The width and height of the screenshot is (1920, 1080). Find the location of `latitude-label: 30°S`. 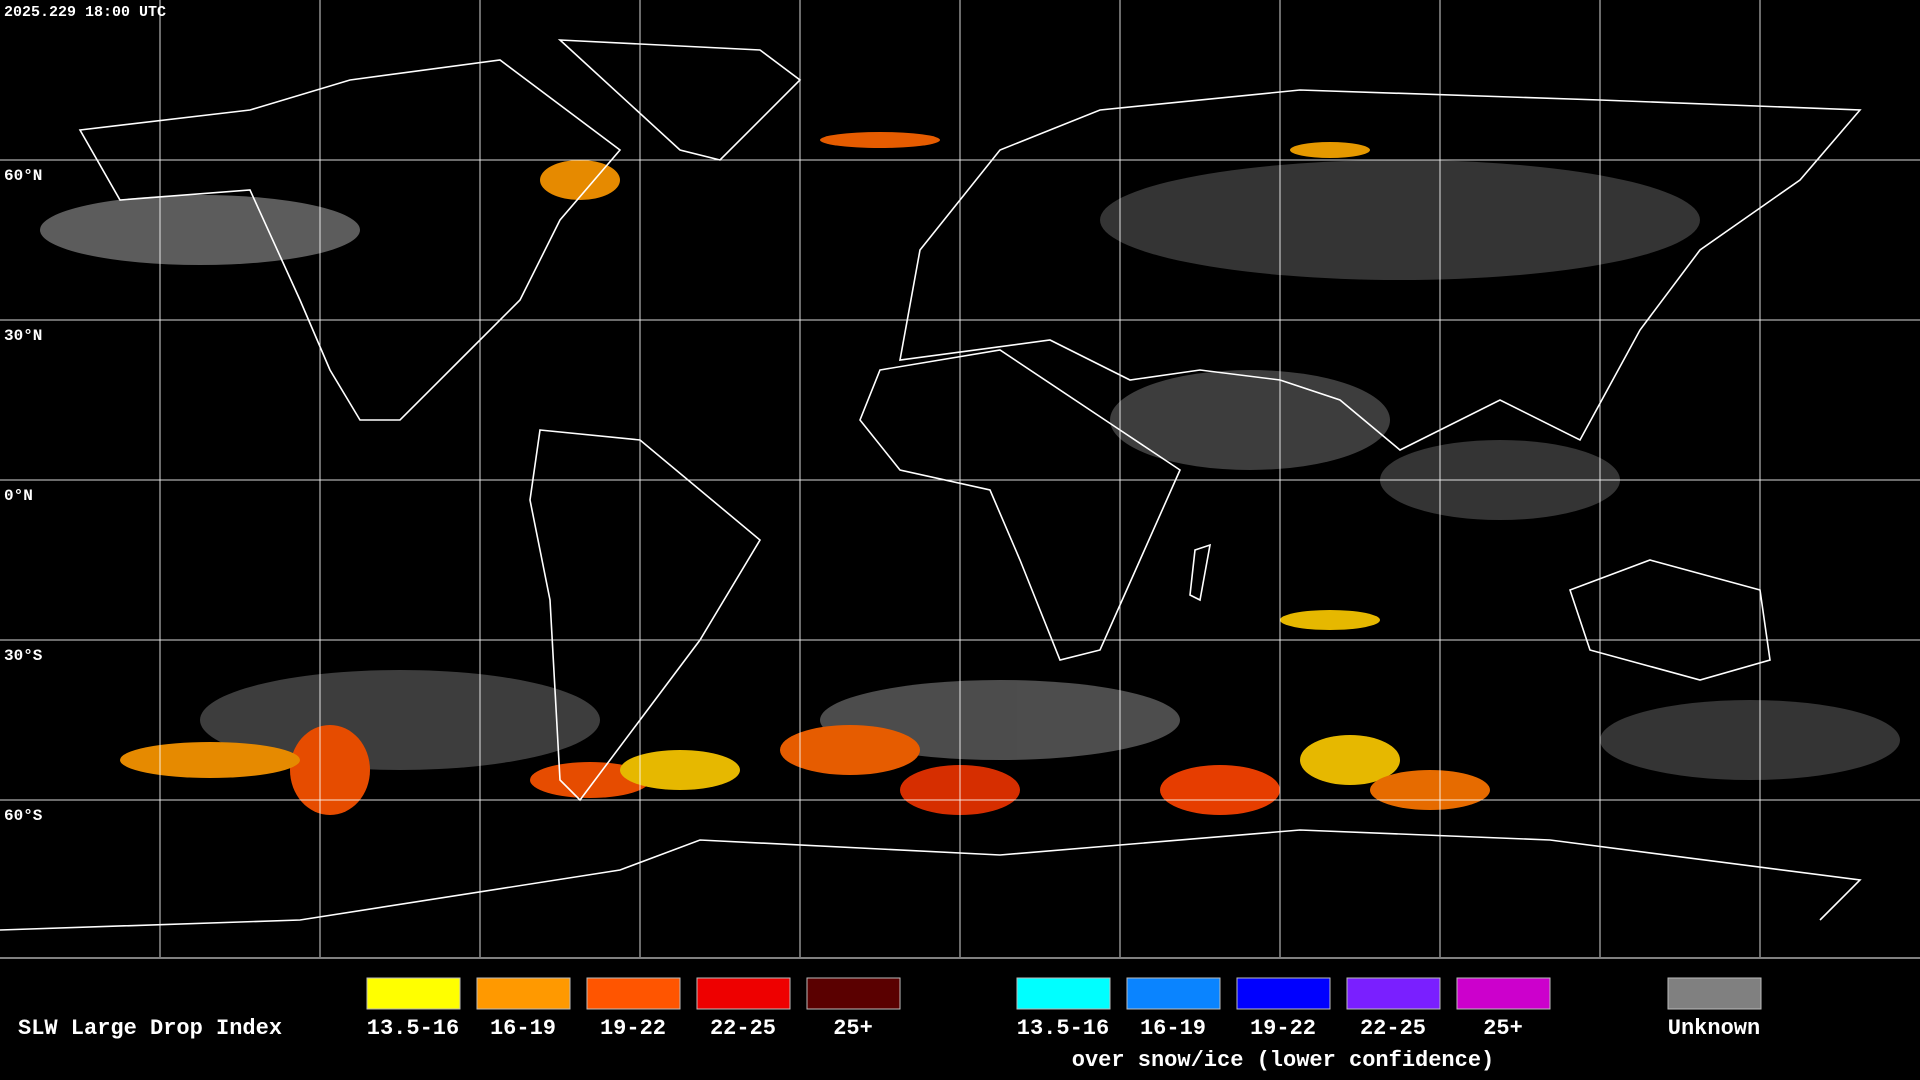

latitude-label: 30°S is located at coordinates (23, 656).